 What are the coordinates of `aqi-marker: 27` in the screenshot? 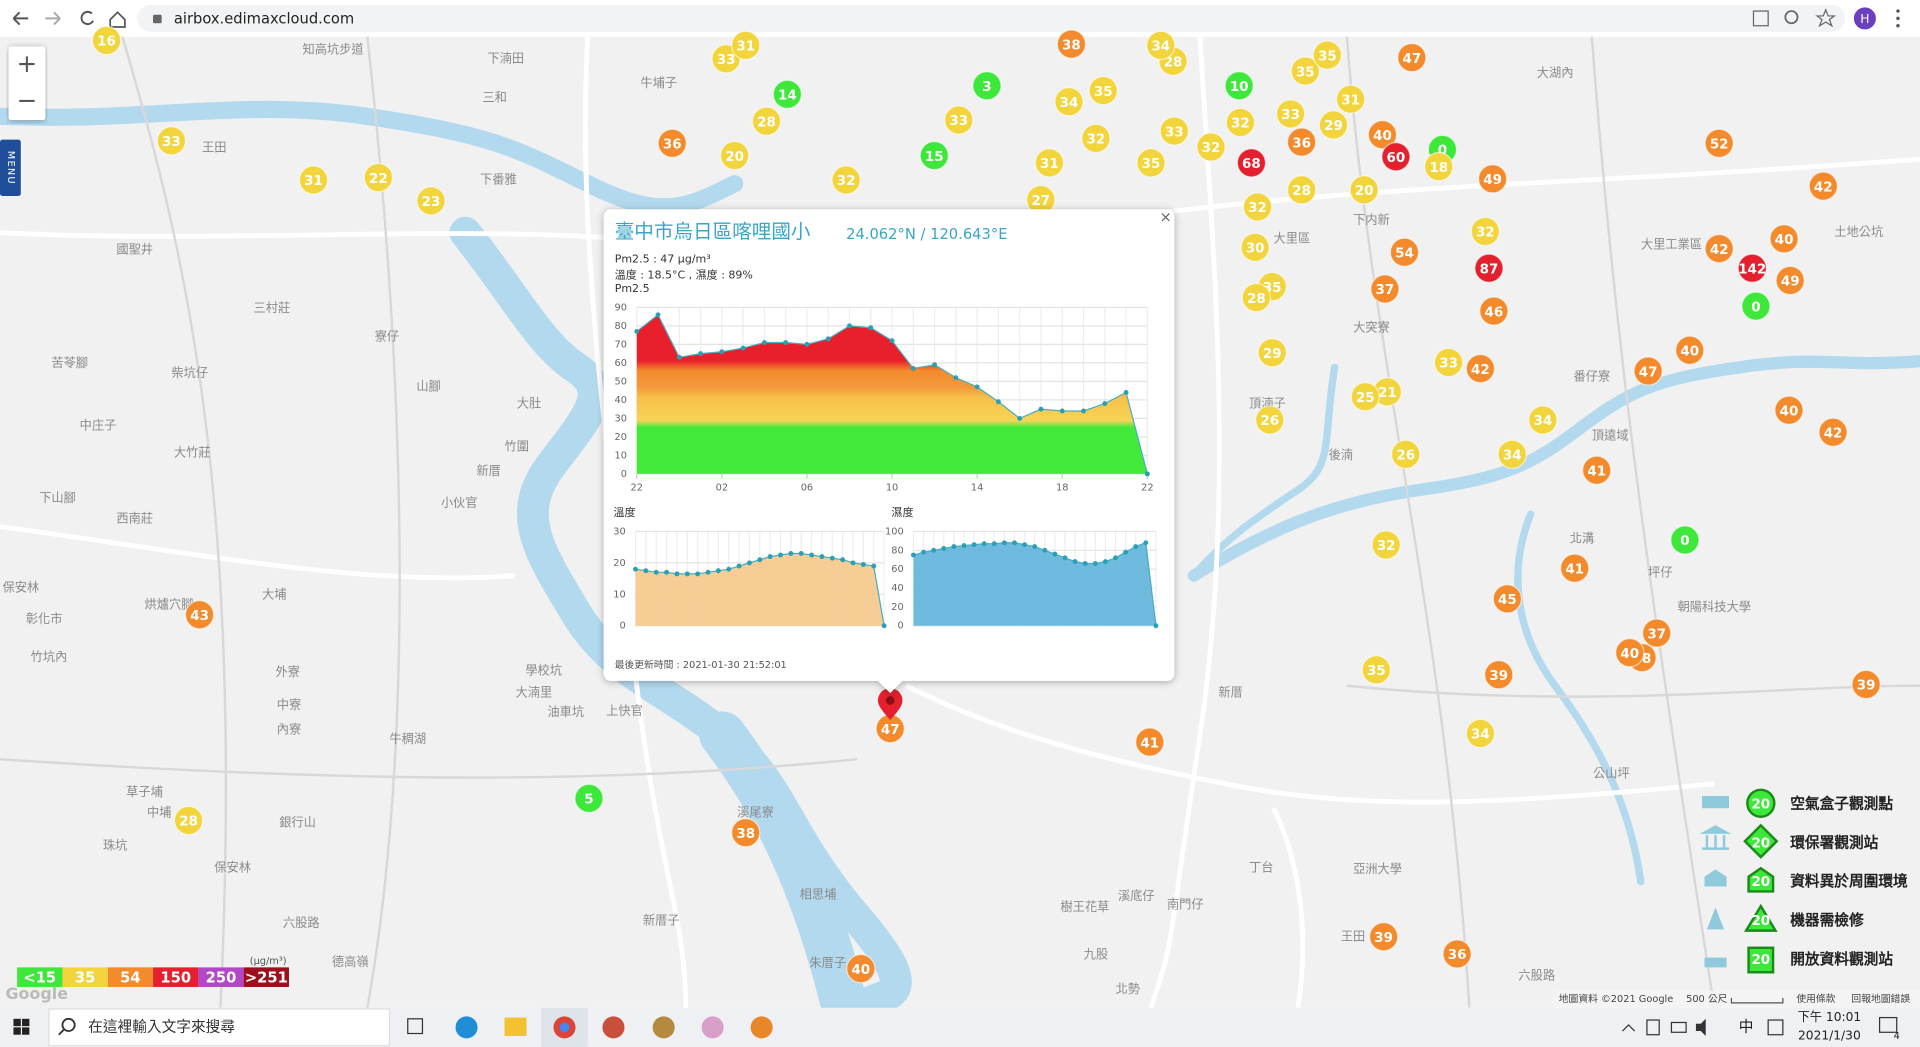 It's located at (1041, 199).